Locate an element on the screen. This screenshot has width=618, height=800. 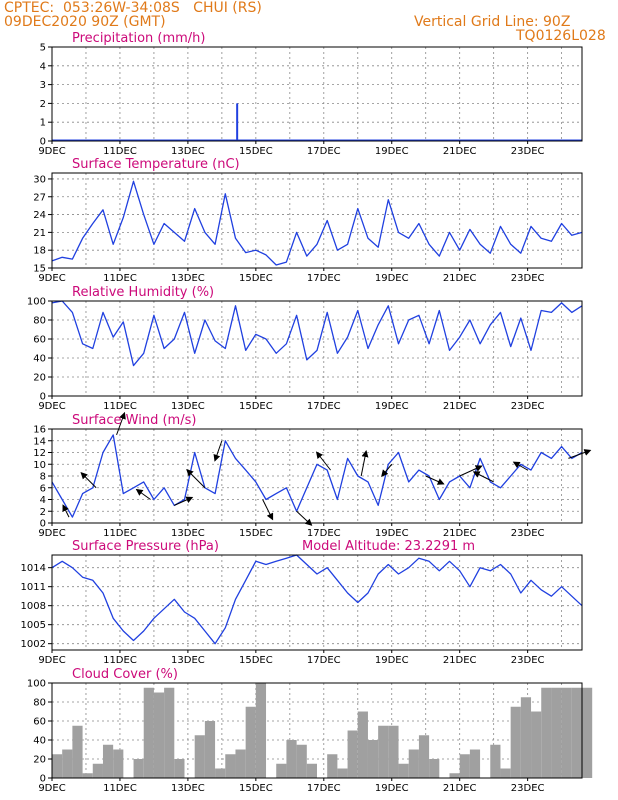
wind-frame is located at coordinates (317, 476).